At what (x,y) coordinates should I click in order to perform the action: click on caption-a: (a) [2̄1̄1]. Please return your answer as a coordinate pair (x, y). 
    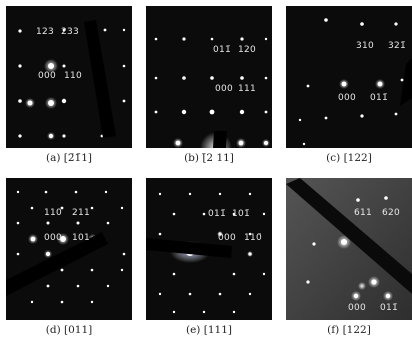
    Looking at the image, I should click on (69, 158).